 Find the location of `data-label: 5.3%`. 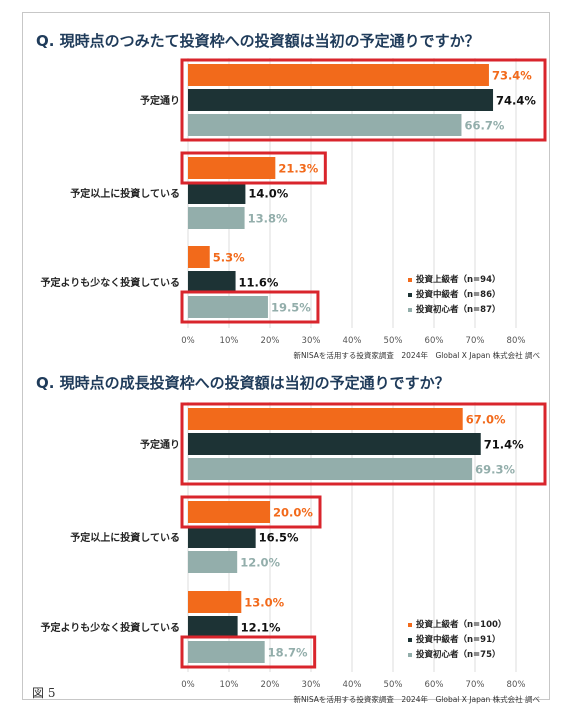

data-label: 5.3% is located at coordinates (229, 258).